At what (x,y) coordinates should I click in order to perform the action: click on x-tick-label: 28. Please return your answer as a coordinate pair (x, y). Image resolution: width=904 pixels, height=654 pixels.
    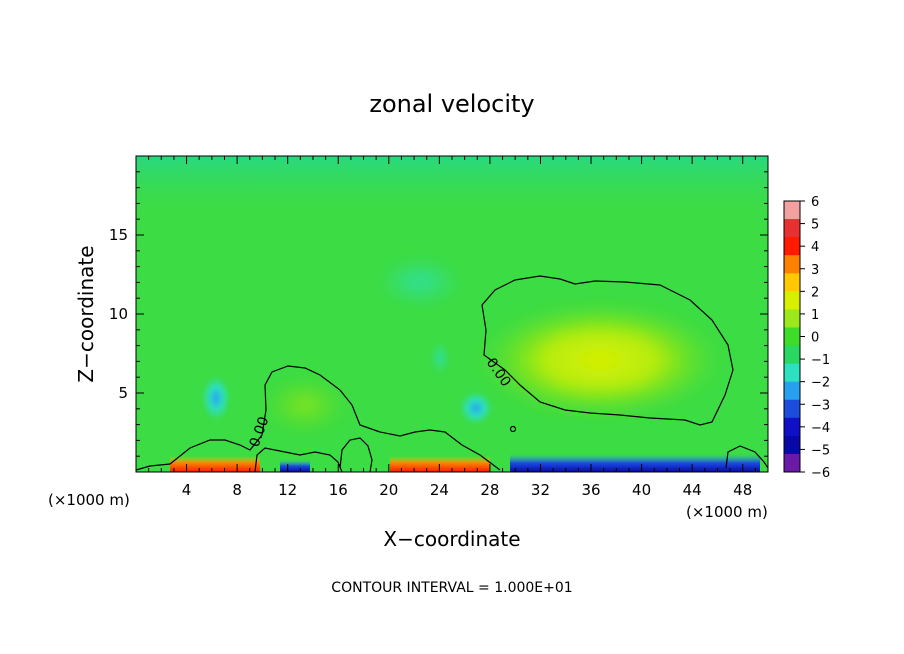
    Looking at the image, I should click on (489, 490).